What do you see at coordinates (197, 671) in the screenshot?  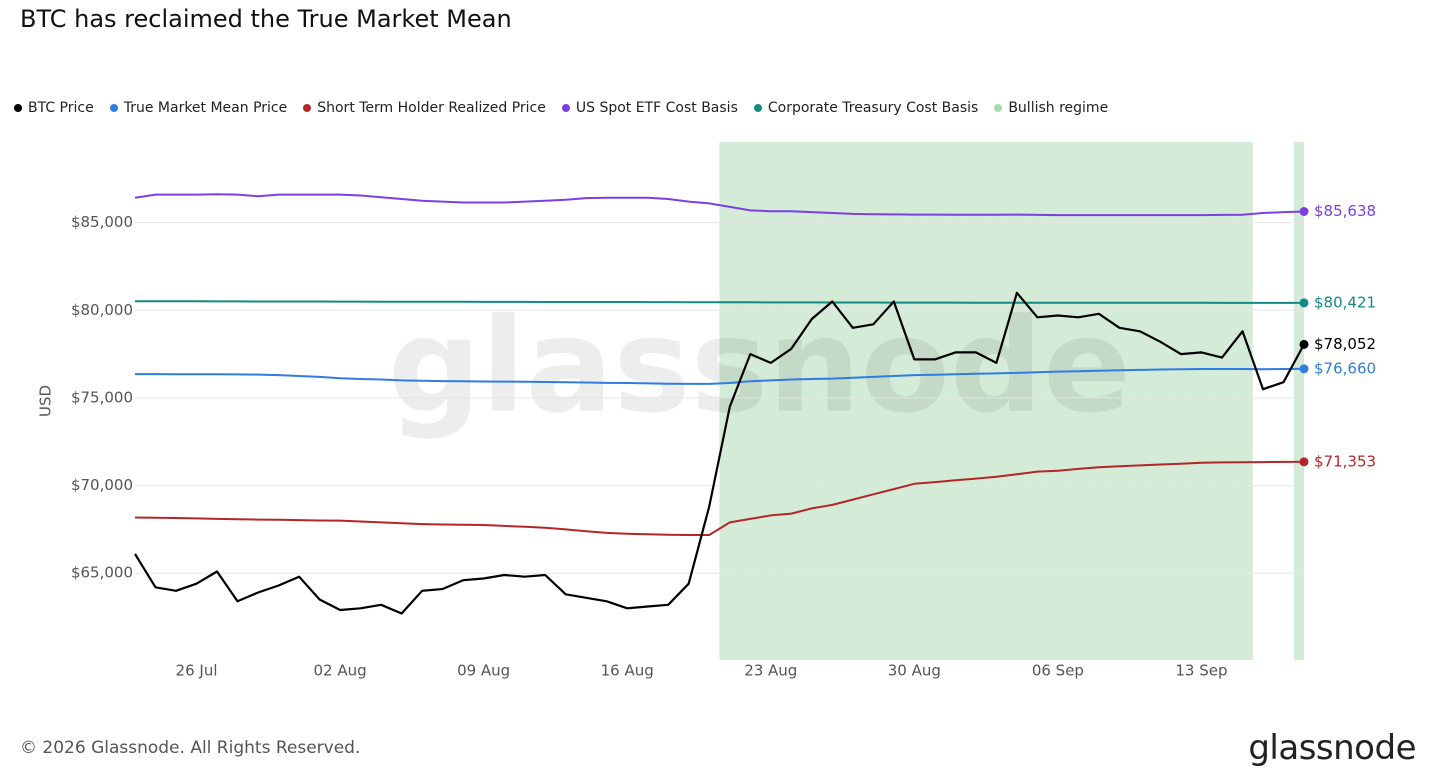 I see `x-tick-label: 26 Jul` at bounding box center [197, 671].